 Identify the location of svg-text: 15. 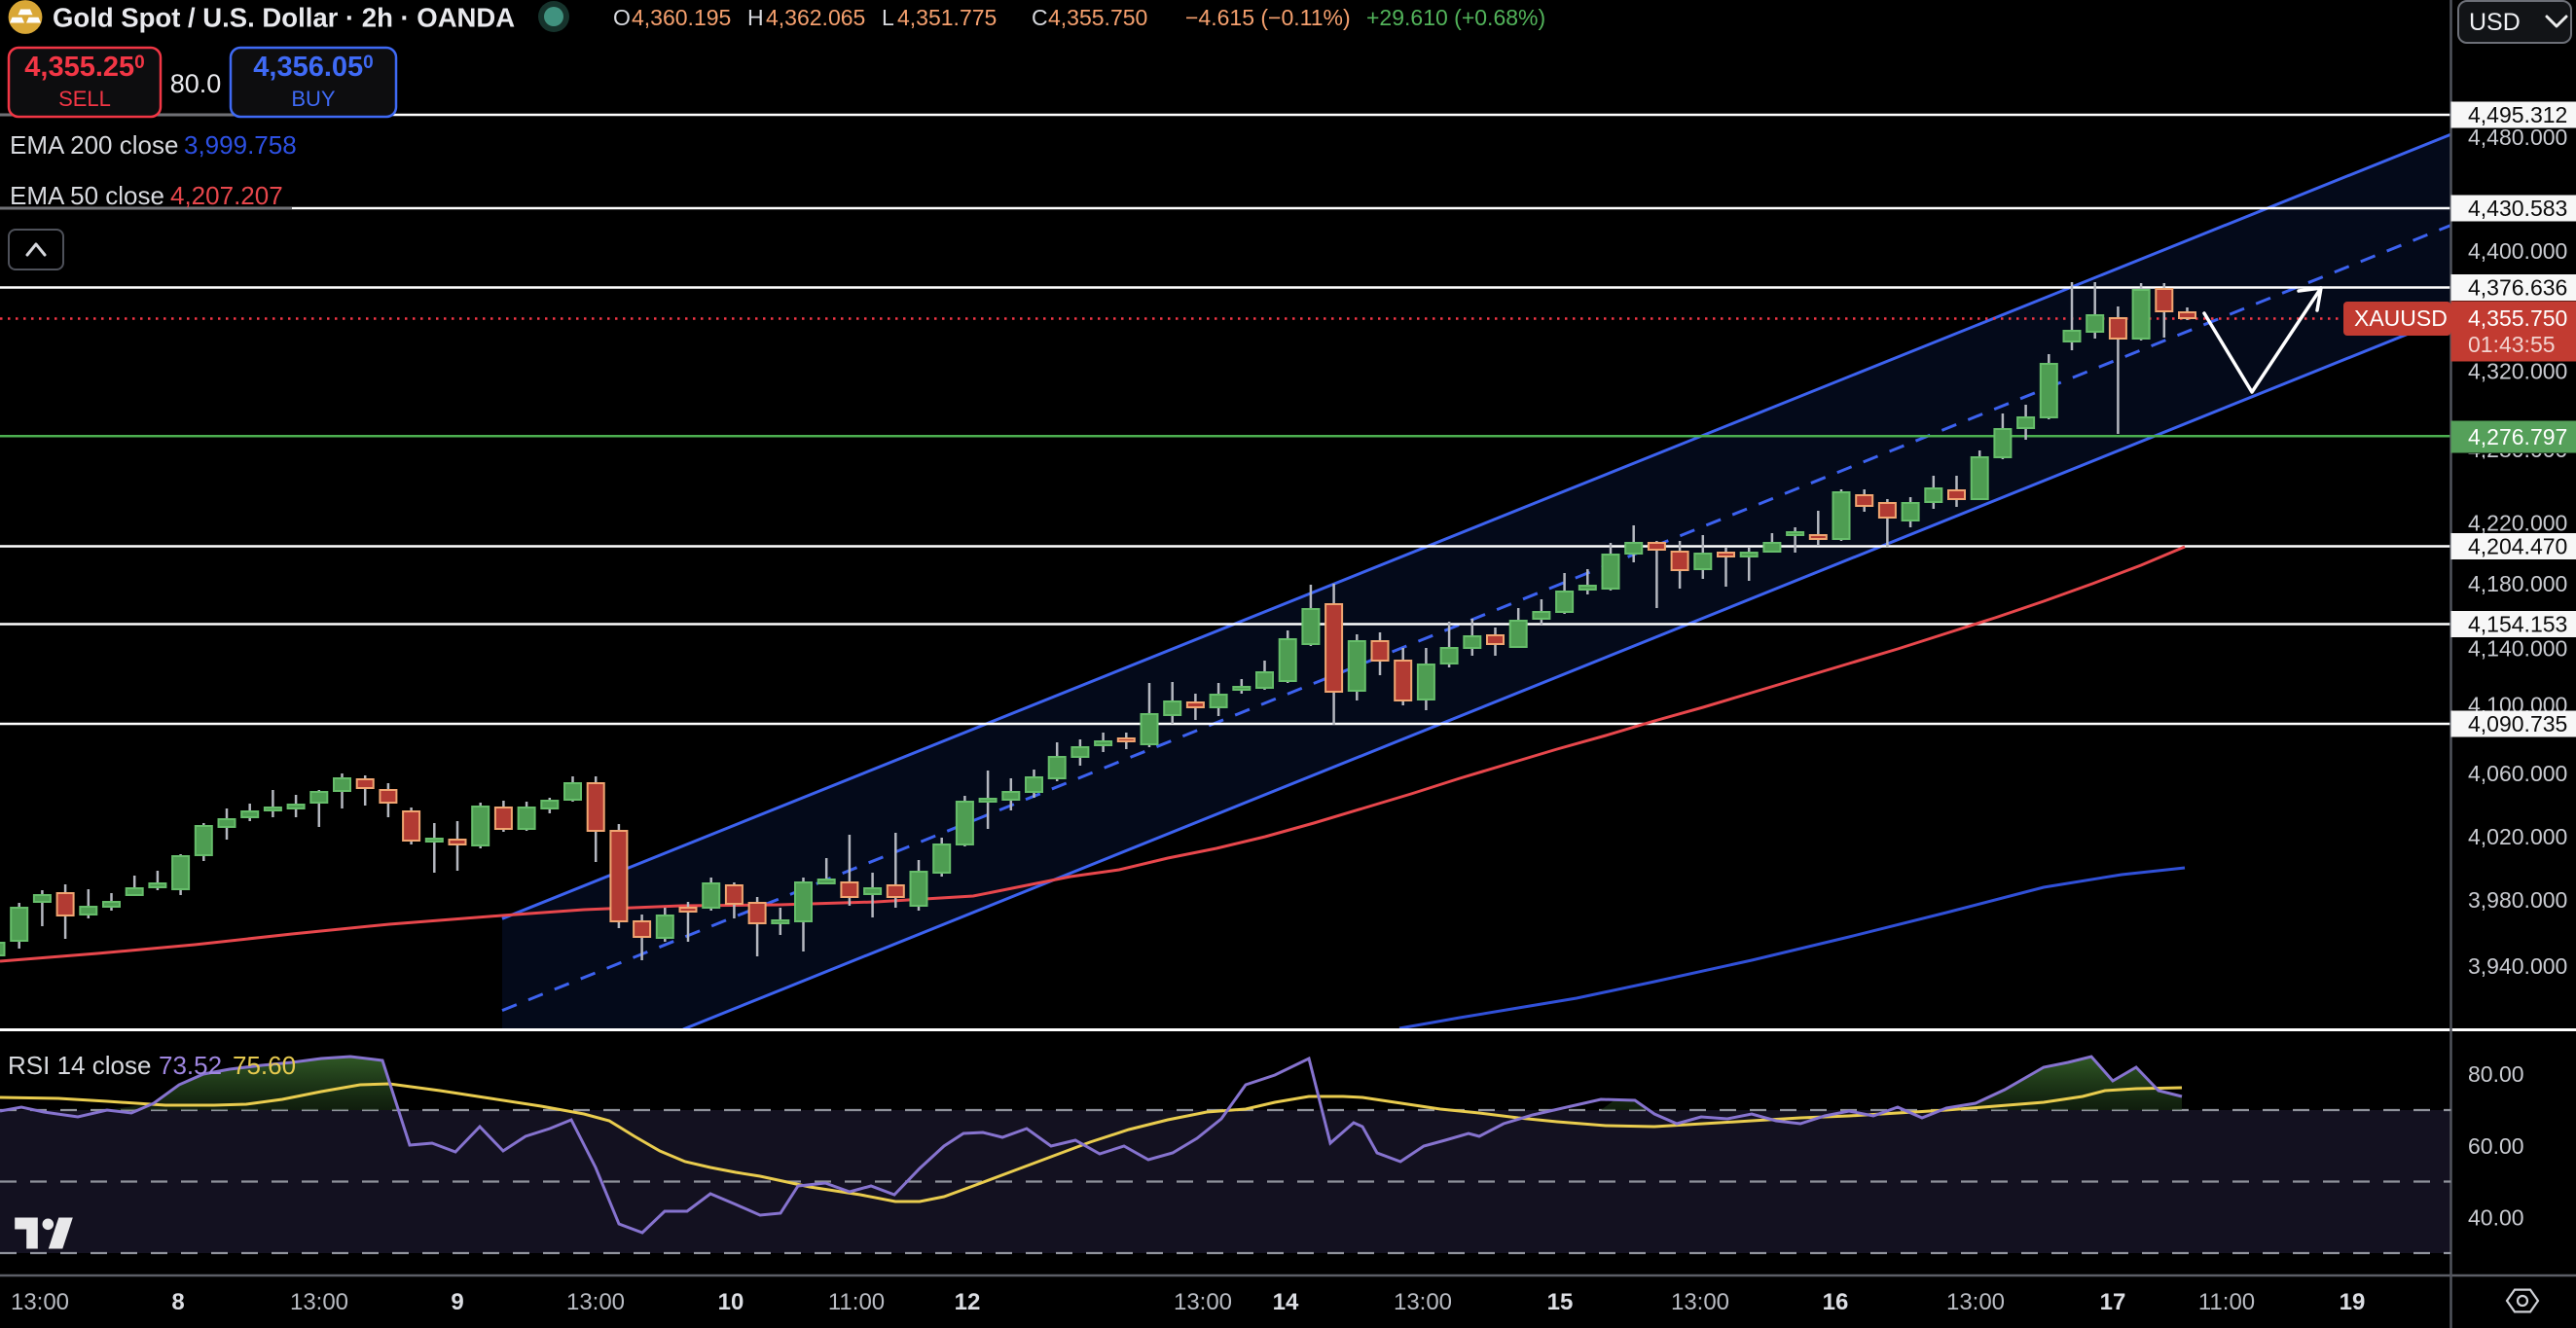
(1560, 1302).